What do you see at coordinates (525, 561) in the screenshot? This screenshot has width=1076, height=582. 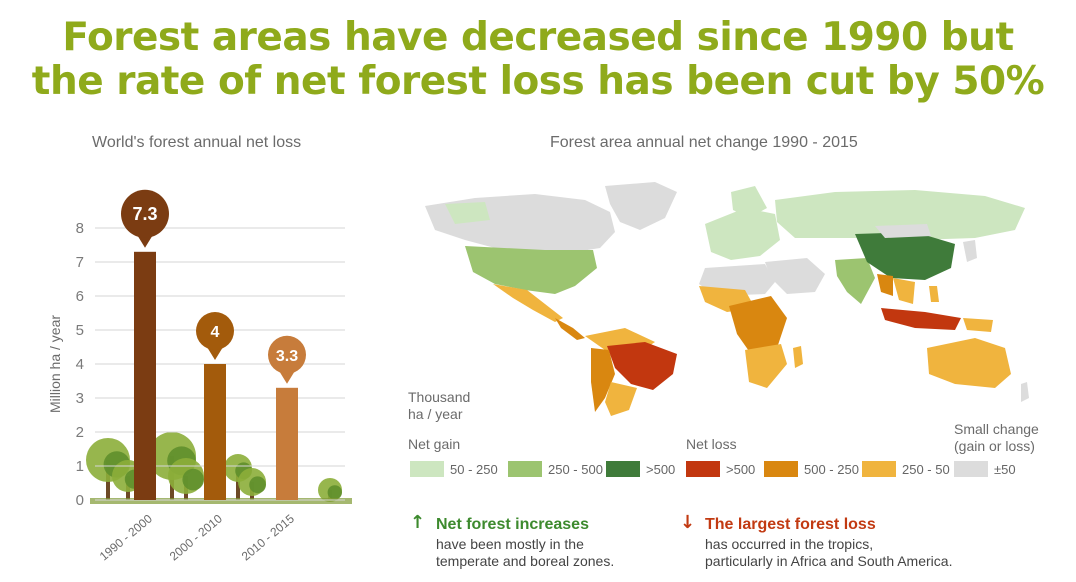 I see `increase-note-line-2: temperate and boreal zones.` at bounding box center [525, 561].